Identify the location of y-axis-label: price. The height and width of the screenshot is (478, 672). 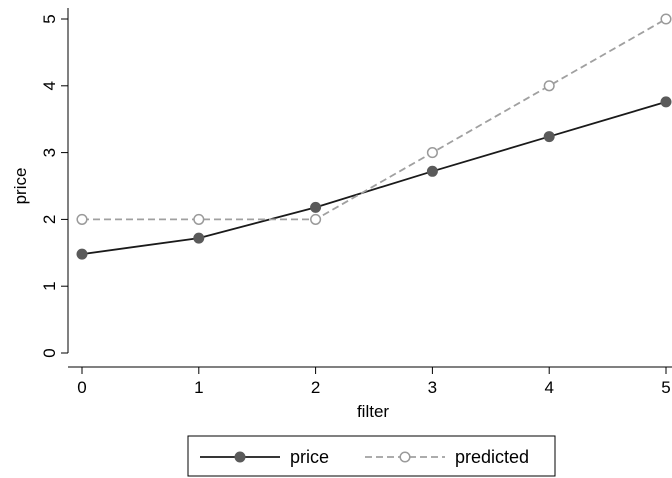
(20, 186).